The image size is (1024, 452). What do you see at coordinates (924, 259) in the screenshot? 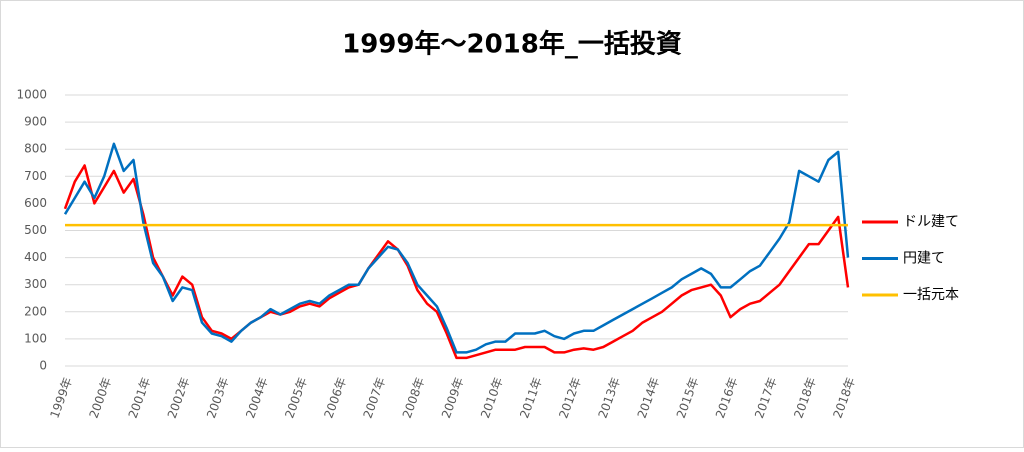
I see `legend-label: 円建て` at bounding box center [924, 259].